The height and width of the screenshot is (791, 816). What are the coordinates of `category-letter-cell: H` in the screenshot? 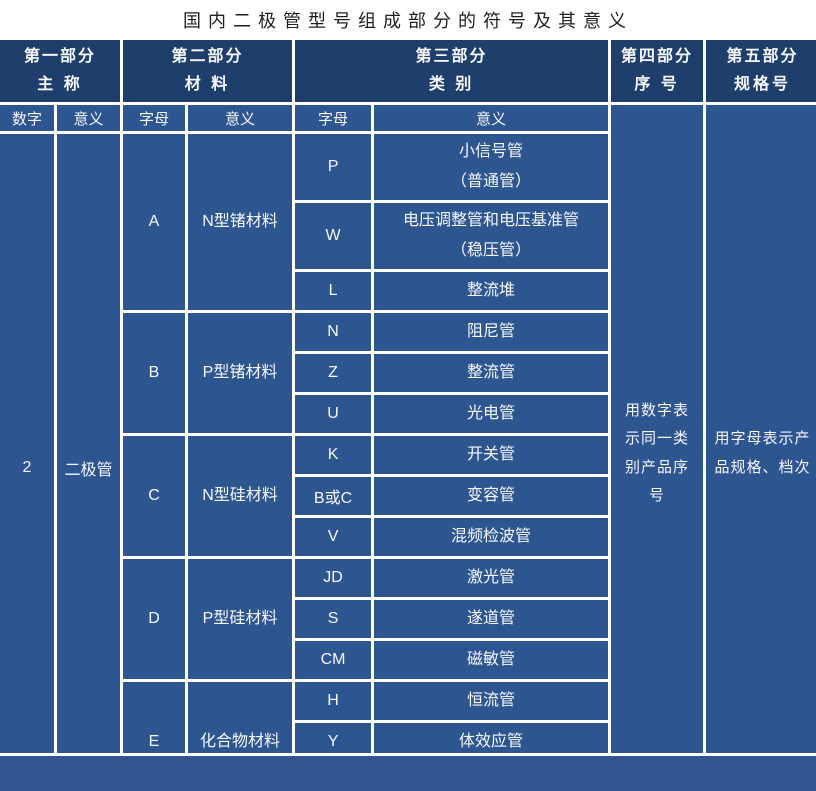 It's located at (333, 701).